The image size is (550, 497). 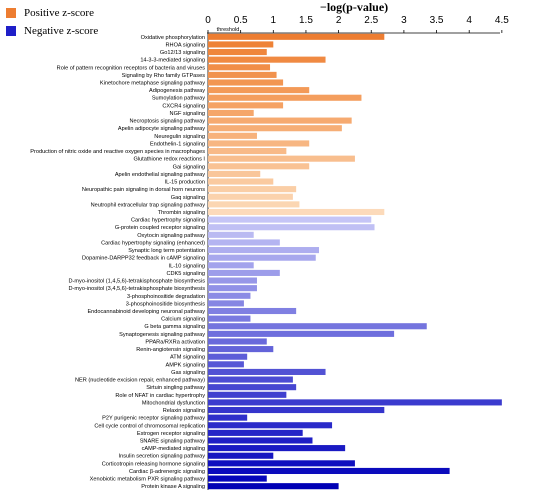 I want to click on category-label: Signaling by Rho family GTPases, so click(x=164, y=76).